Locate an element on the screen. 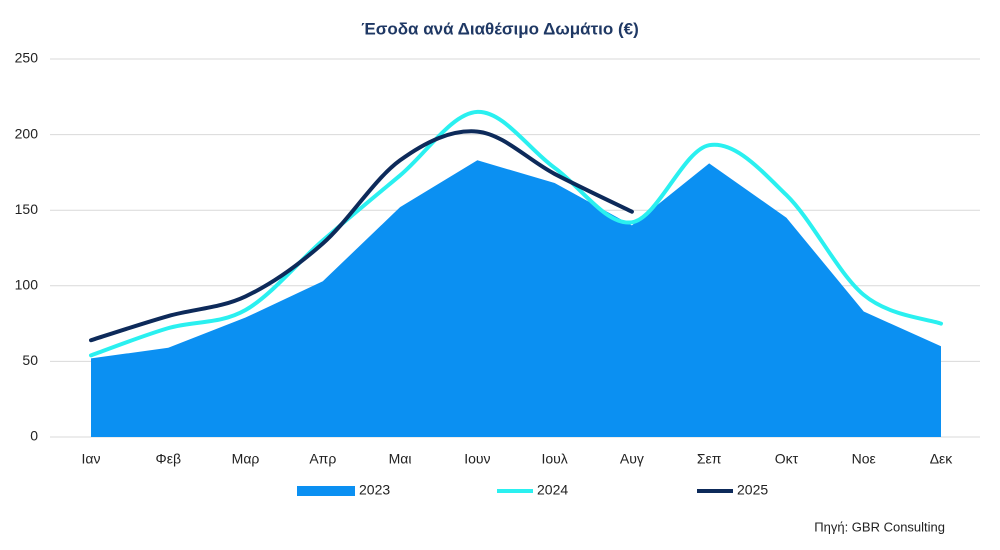 Image resolution: width=1000 pixels, height=550 pixels. x-tick-label: Απρ is located at coordinates (322, 459).